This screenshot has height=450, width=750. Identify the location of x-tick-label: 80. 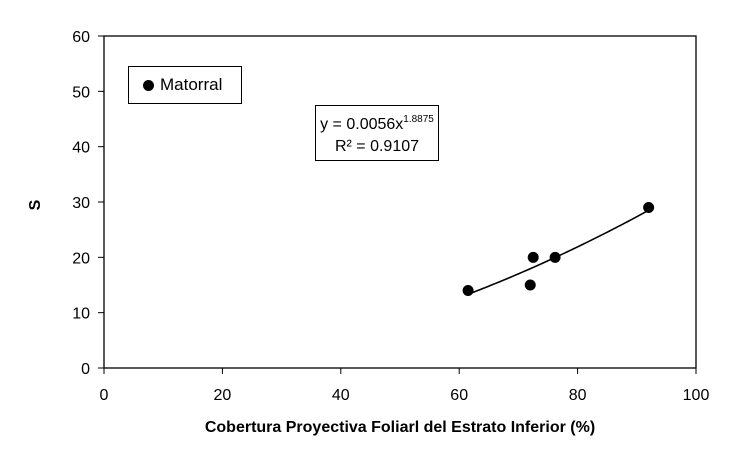
(578, 395).